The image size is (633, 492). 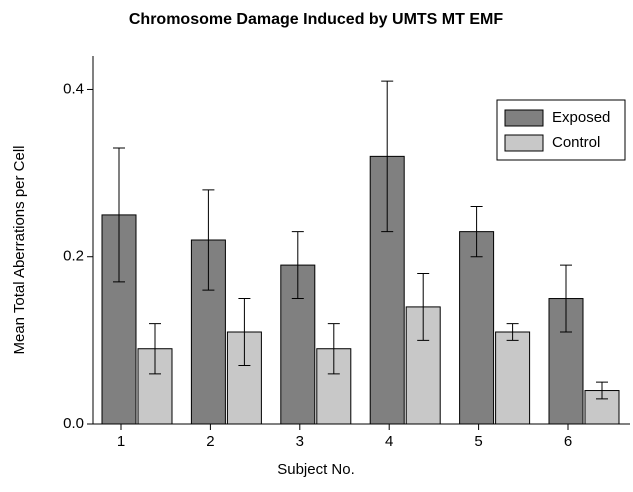 I want to click on x-tick-label: 3, so click(x=300, y=441).